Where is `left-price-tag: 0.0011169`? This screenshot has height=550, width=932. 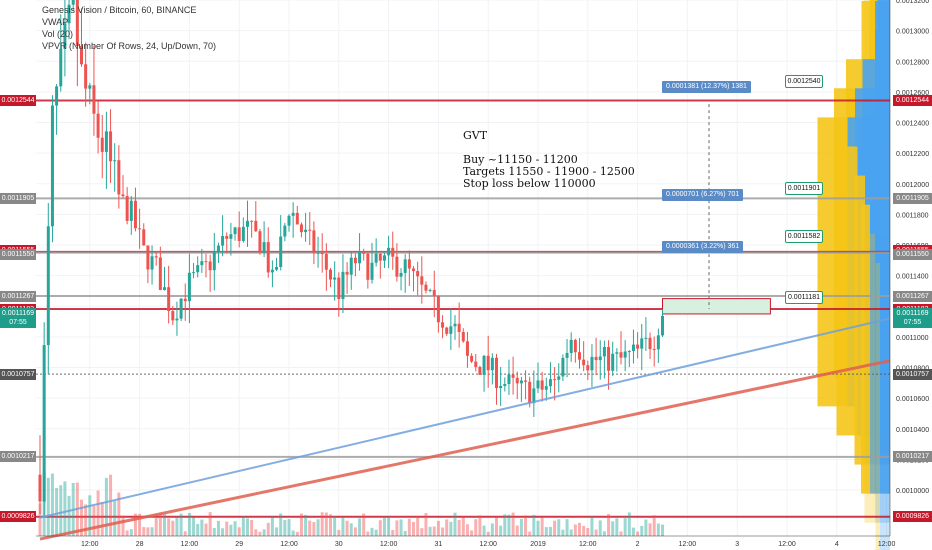
left-price-tag: 0.0011169 is located at coordinates (18, 313).